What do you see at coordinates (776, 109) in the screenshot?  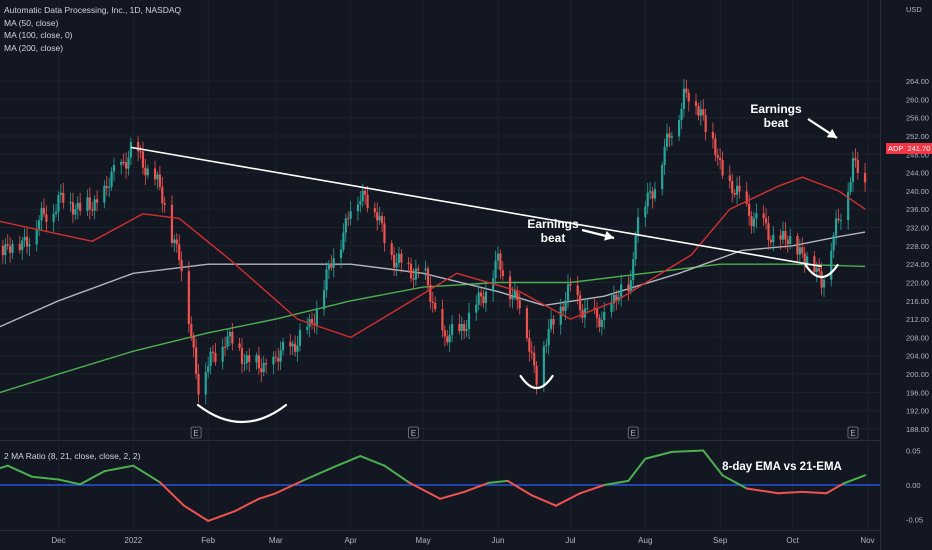 I see `earnings-annotation-2-line-1: Earnings` at bounding box center [776, 109].